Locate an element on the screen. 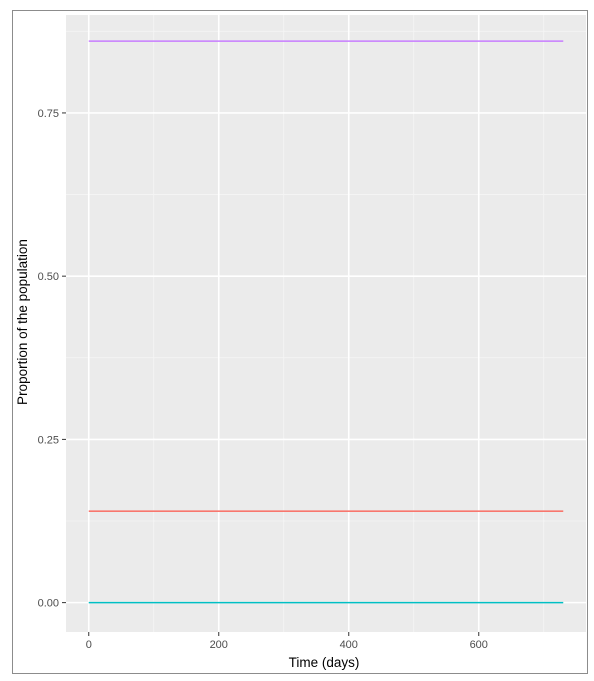  x-axis: 0 200 400 600 is located at coordinates (287, 641).